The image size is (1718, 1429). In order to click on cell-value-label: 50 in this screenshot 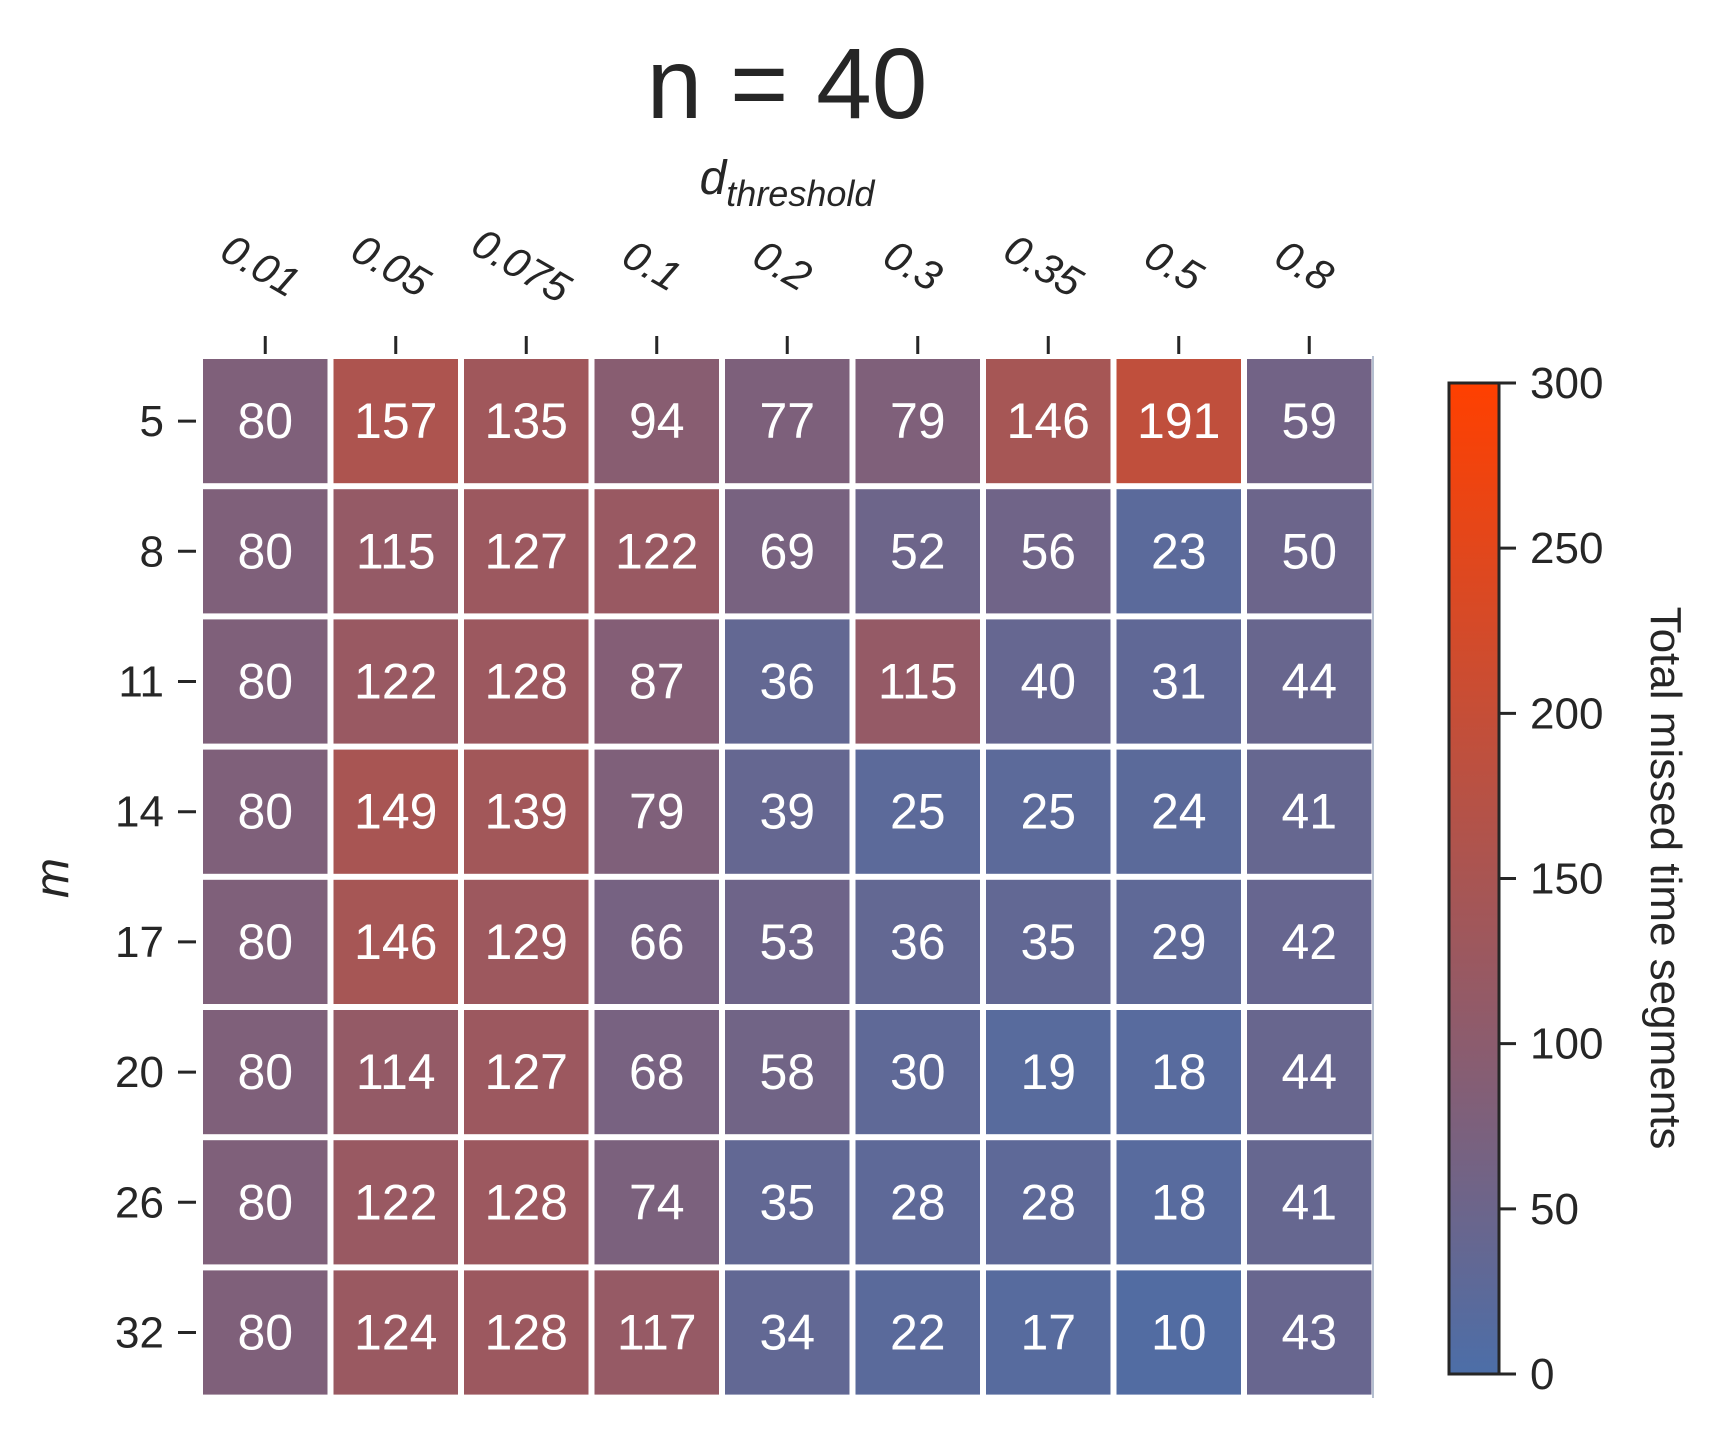, I will do `click(1309, 551)`.